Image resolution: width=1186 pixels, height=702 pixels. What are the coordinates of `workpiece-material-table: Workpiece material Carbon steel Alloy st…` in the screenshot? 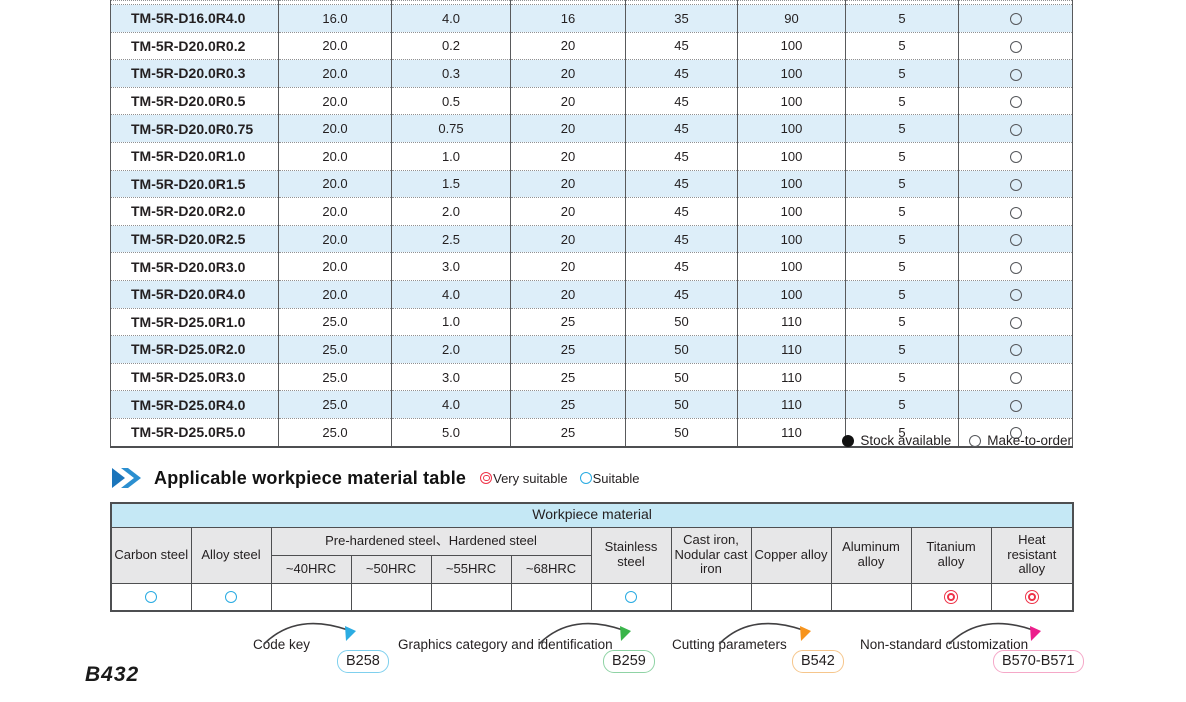 It's located at (592, 557).